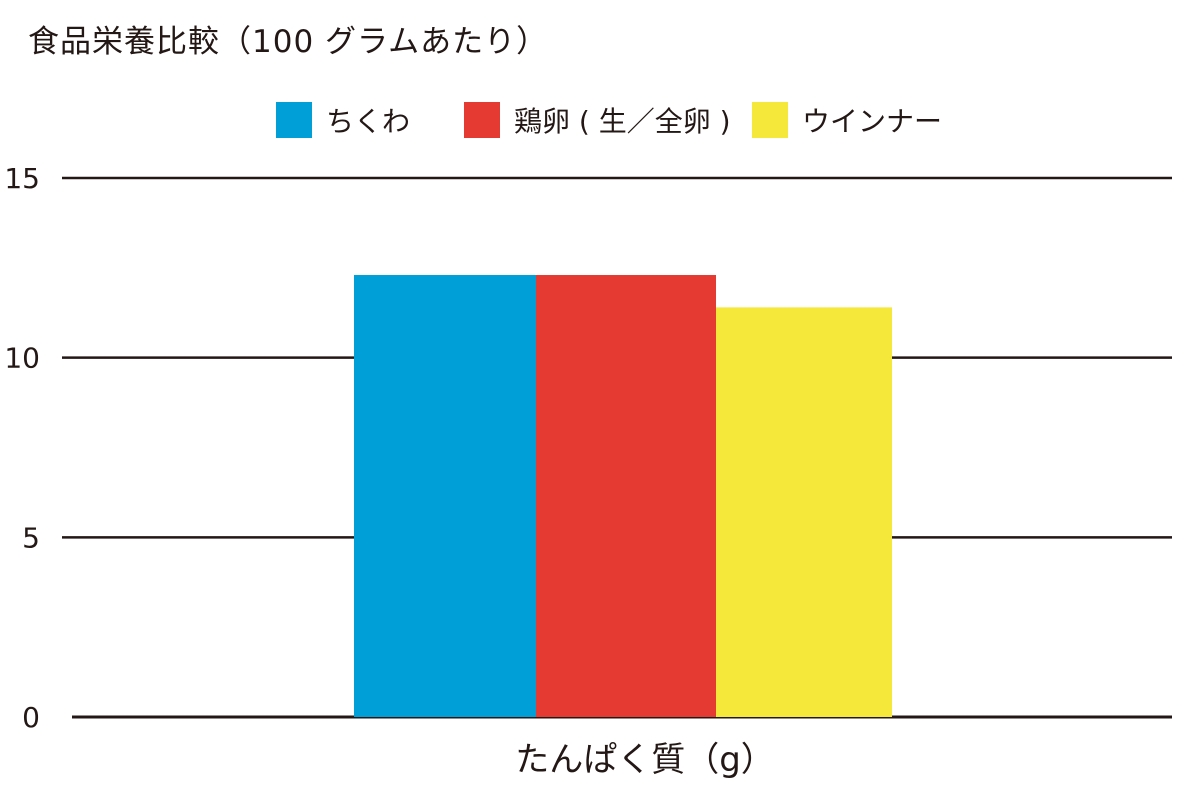 This screenshot has height=788, width=1200. Describe the element at coordinates (445, 496) in the screenshot. I see `bar-chikuwa` at that location.